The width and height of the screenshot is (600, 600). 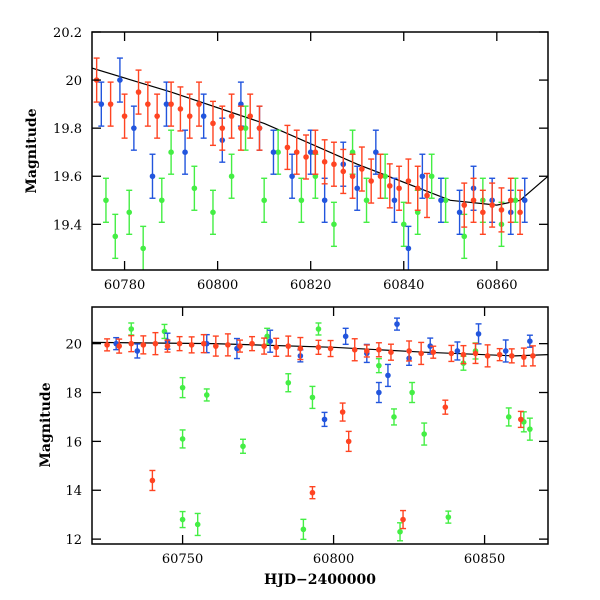 I want to click on top-y-axis-label: Magnitude, so click(x=32, y=150).